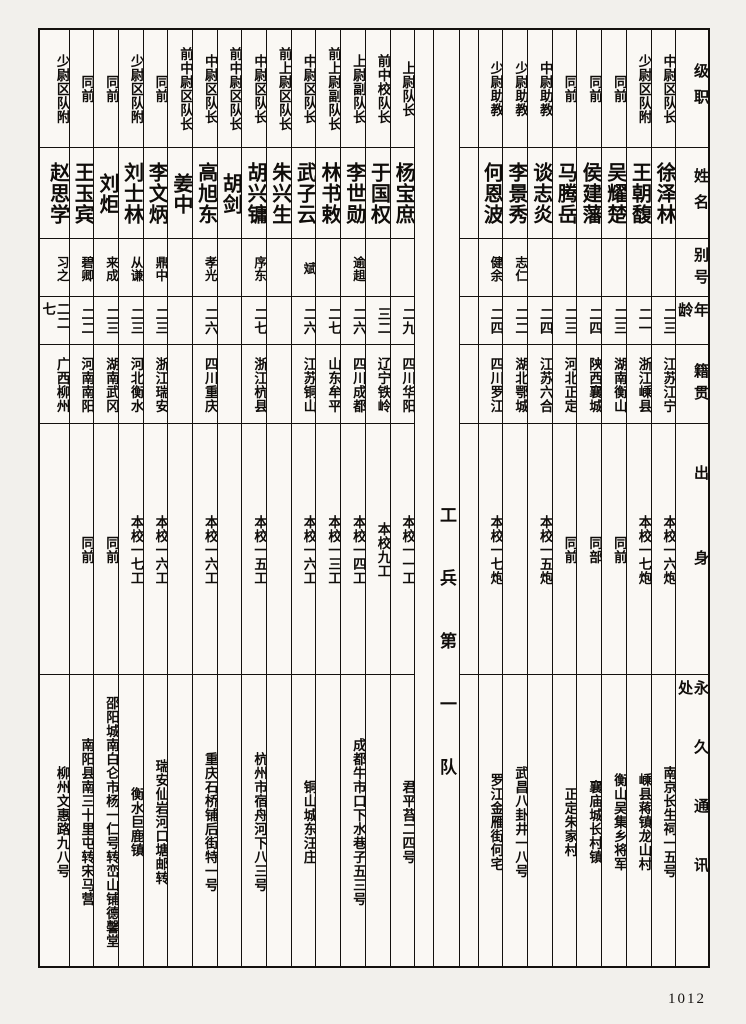 This screenshot has width=746, height=1024. Describe the element at coordinates (357, 821) in the screenshot. I see `cell-address: 成都牛市口下水巷子五三号` at that location.